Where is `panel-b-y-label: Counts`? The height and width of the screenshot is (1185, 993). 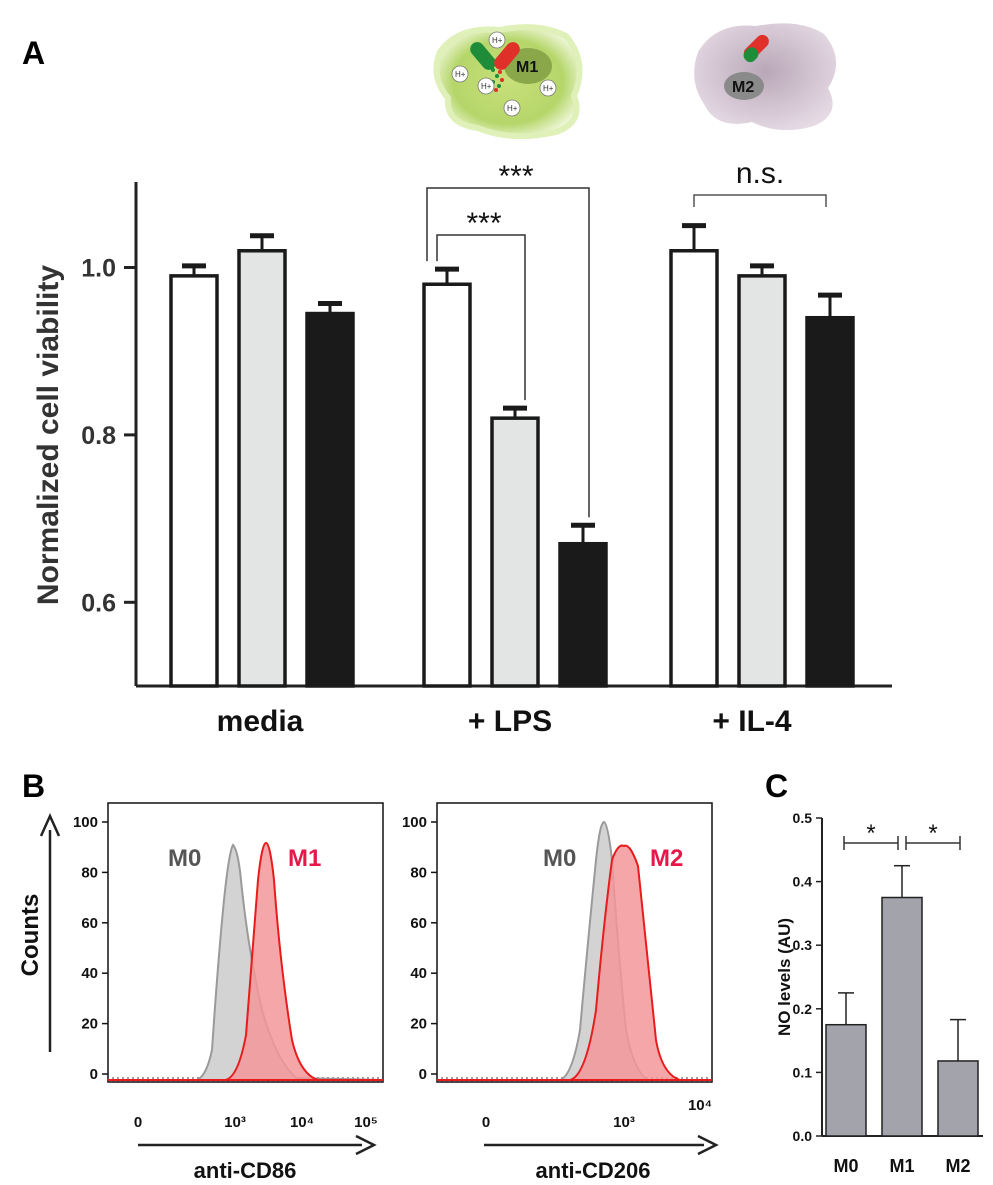
panel-b-y-label: Counts is located at coordinates (30, 935).